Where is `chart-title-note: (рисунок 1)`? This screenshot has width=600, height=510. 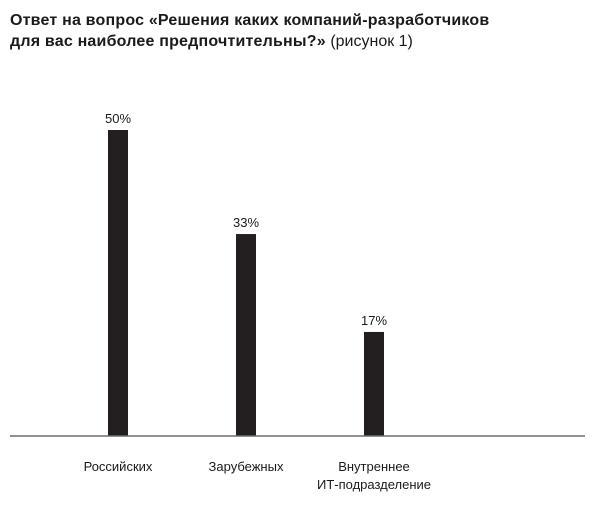
chart-title-note: (рисунок 1) is located at coordinates (371, 41).